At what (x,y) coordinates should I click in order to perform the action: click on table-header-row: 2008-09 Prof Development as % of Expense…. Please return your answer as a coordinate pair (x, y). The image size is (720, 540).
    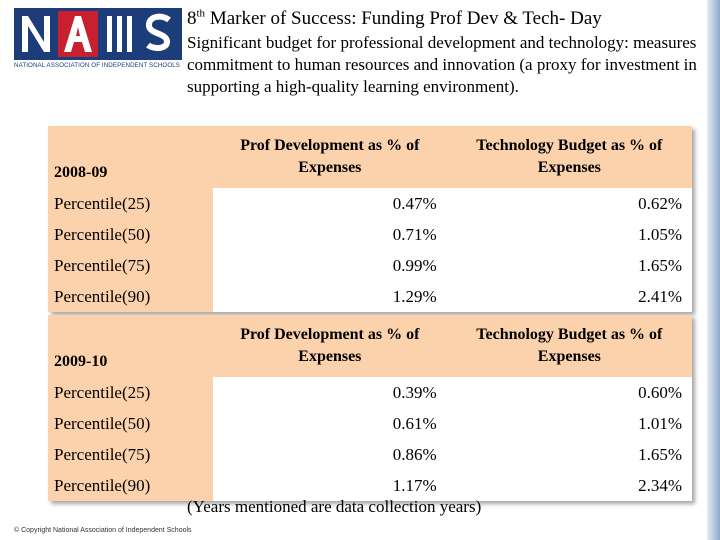
    Looking at the image, I should click on (370, 157).